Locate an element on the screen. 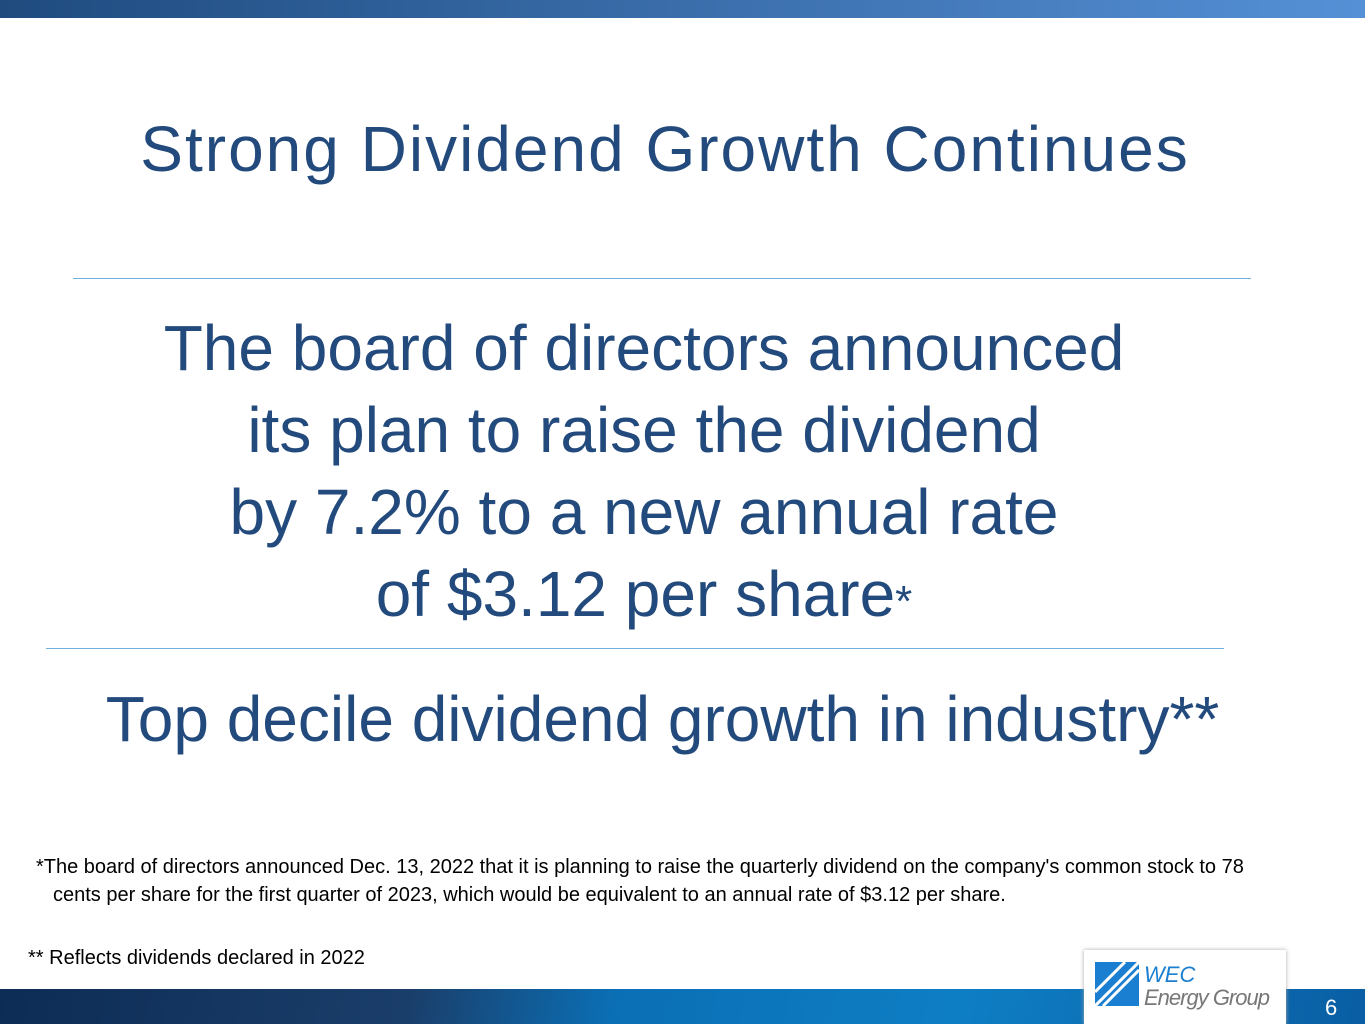 The height and width of the screenshot is (1024, 1365). title: Strong Dividend Growth Continues is located at coordinates (665, 149).